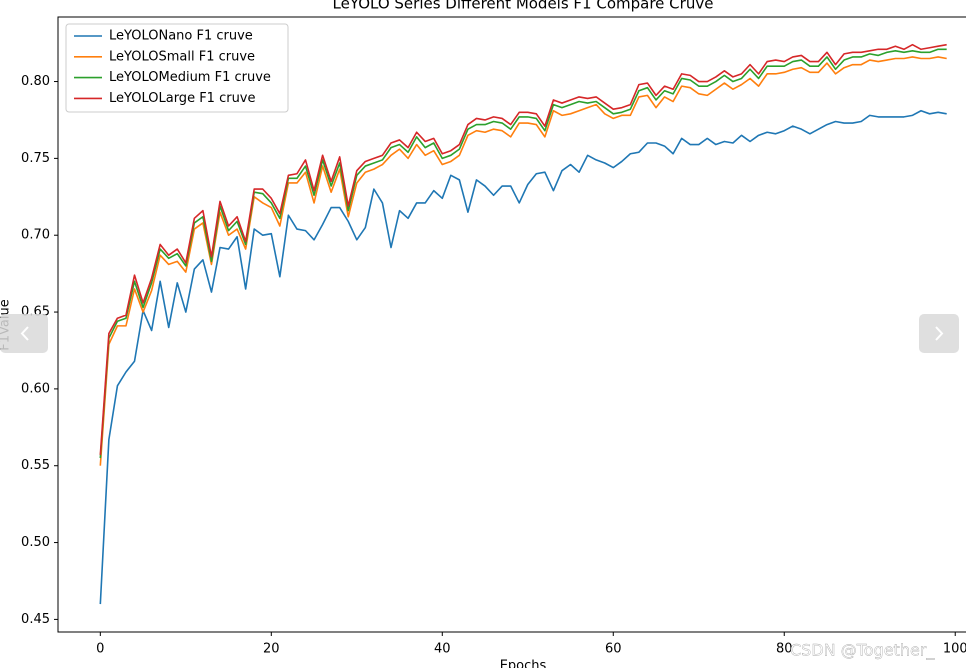 The width and height of the screenshot is (966, 668). What do you see at coordinates (613, 649) in the screenshot?
I see `x-tick-label: 60` at bounding box center [613, 649].